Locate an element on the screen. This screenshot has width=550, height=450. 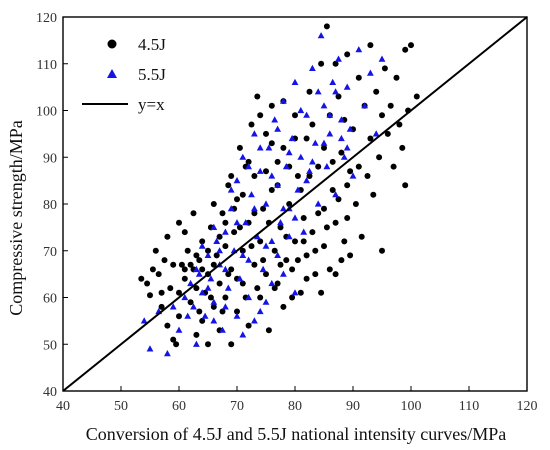
y-tick-label: 50 is located at coordinates (50, 345).